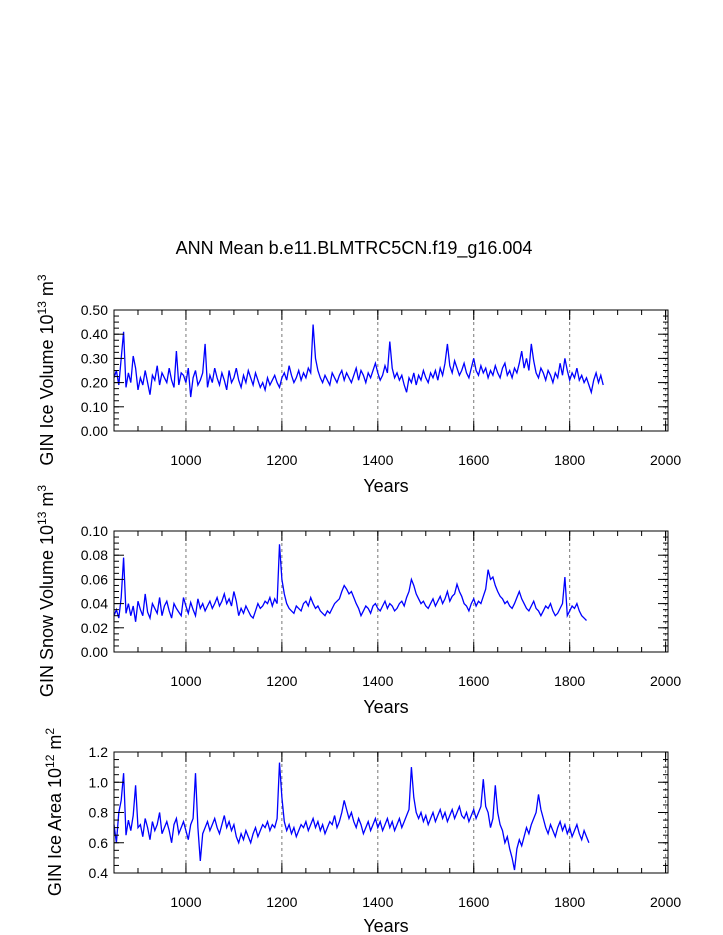 The height and width of the screenshot is (935, 723). Describe the element at coordinates (99, 782) in the screenshot. I see `y-tick-label: 1.0` at that location.